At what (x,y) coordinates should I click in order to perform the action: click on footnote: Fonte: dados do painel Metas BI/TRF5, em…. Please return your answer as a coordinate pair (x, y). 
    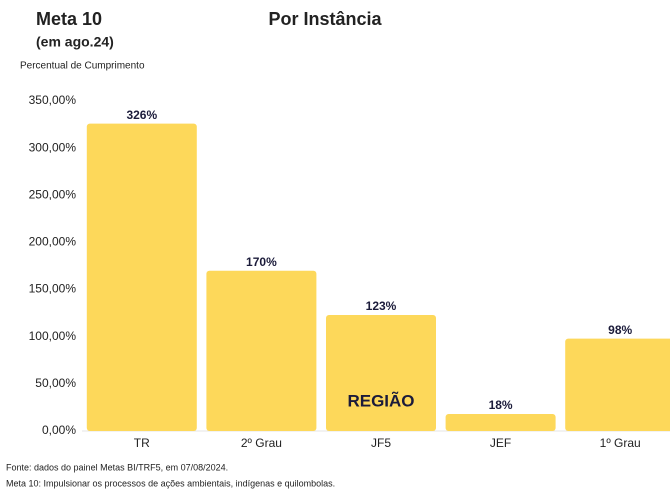
    Looking at the image, I should click on (117, 467).